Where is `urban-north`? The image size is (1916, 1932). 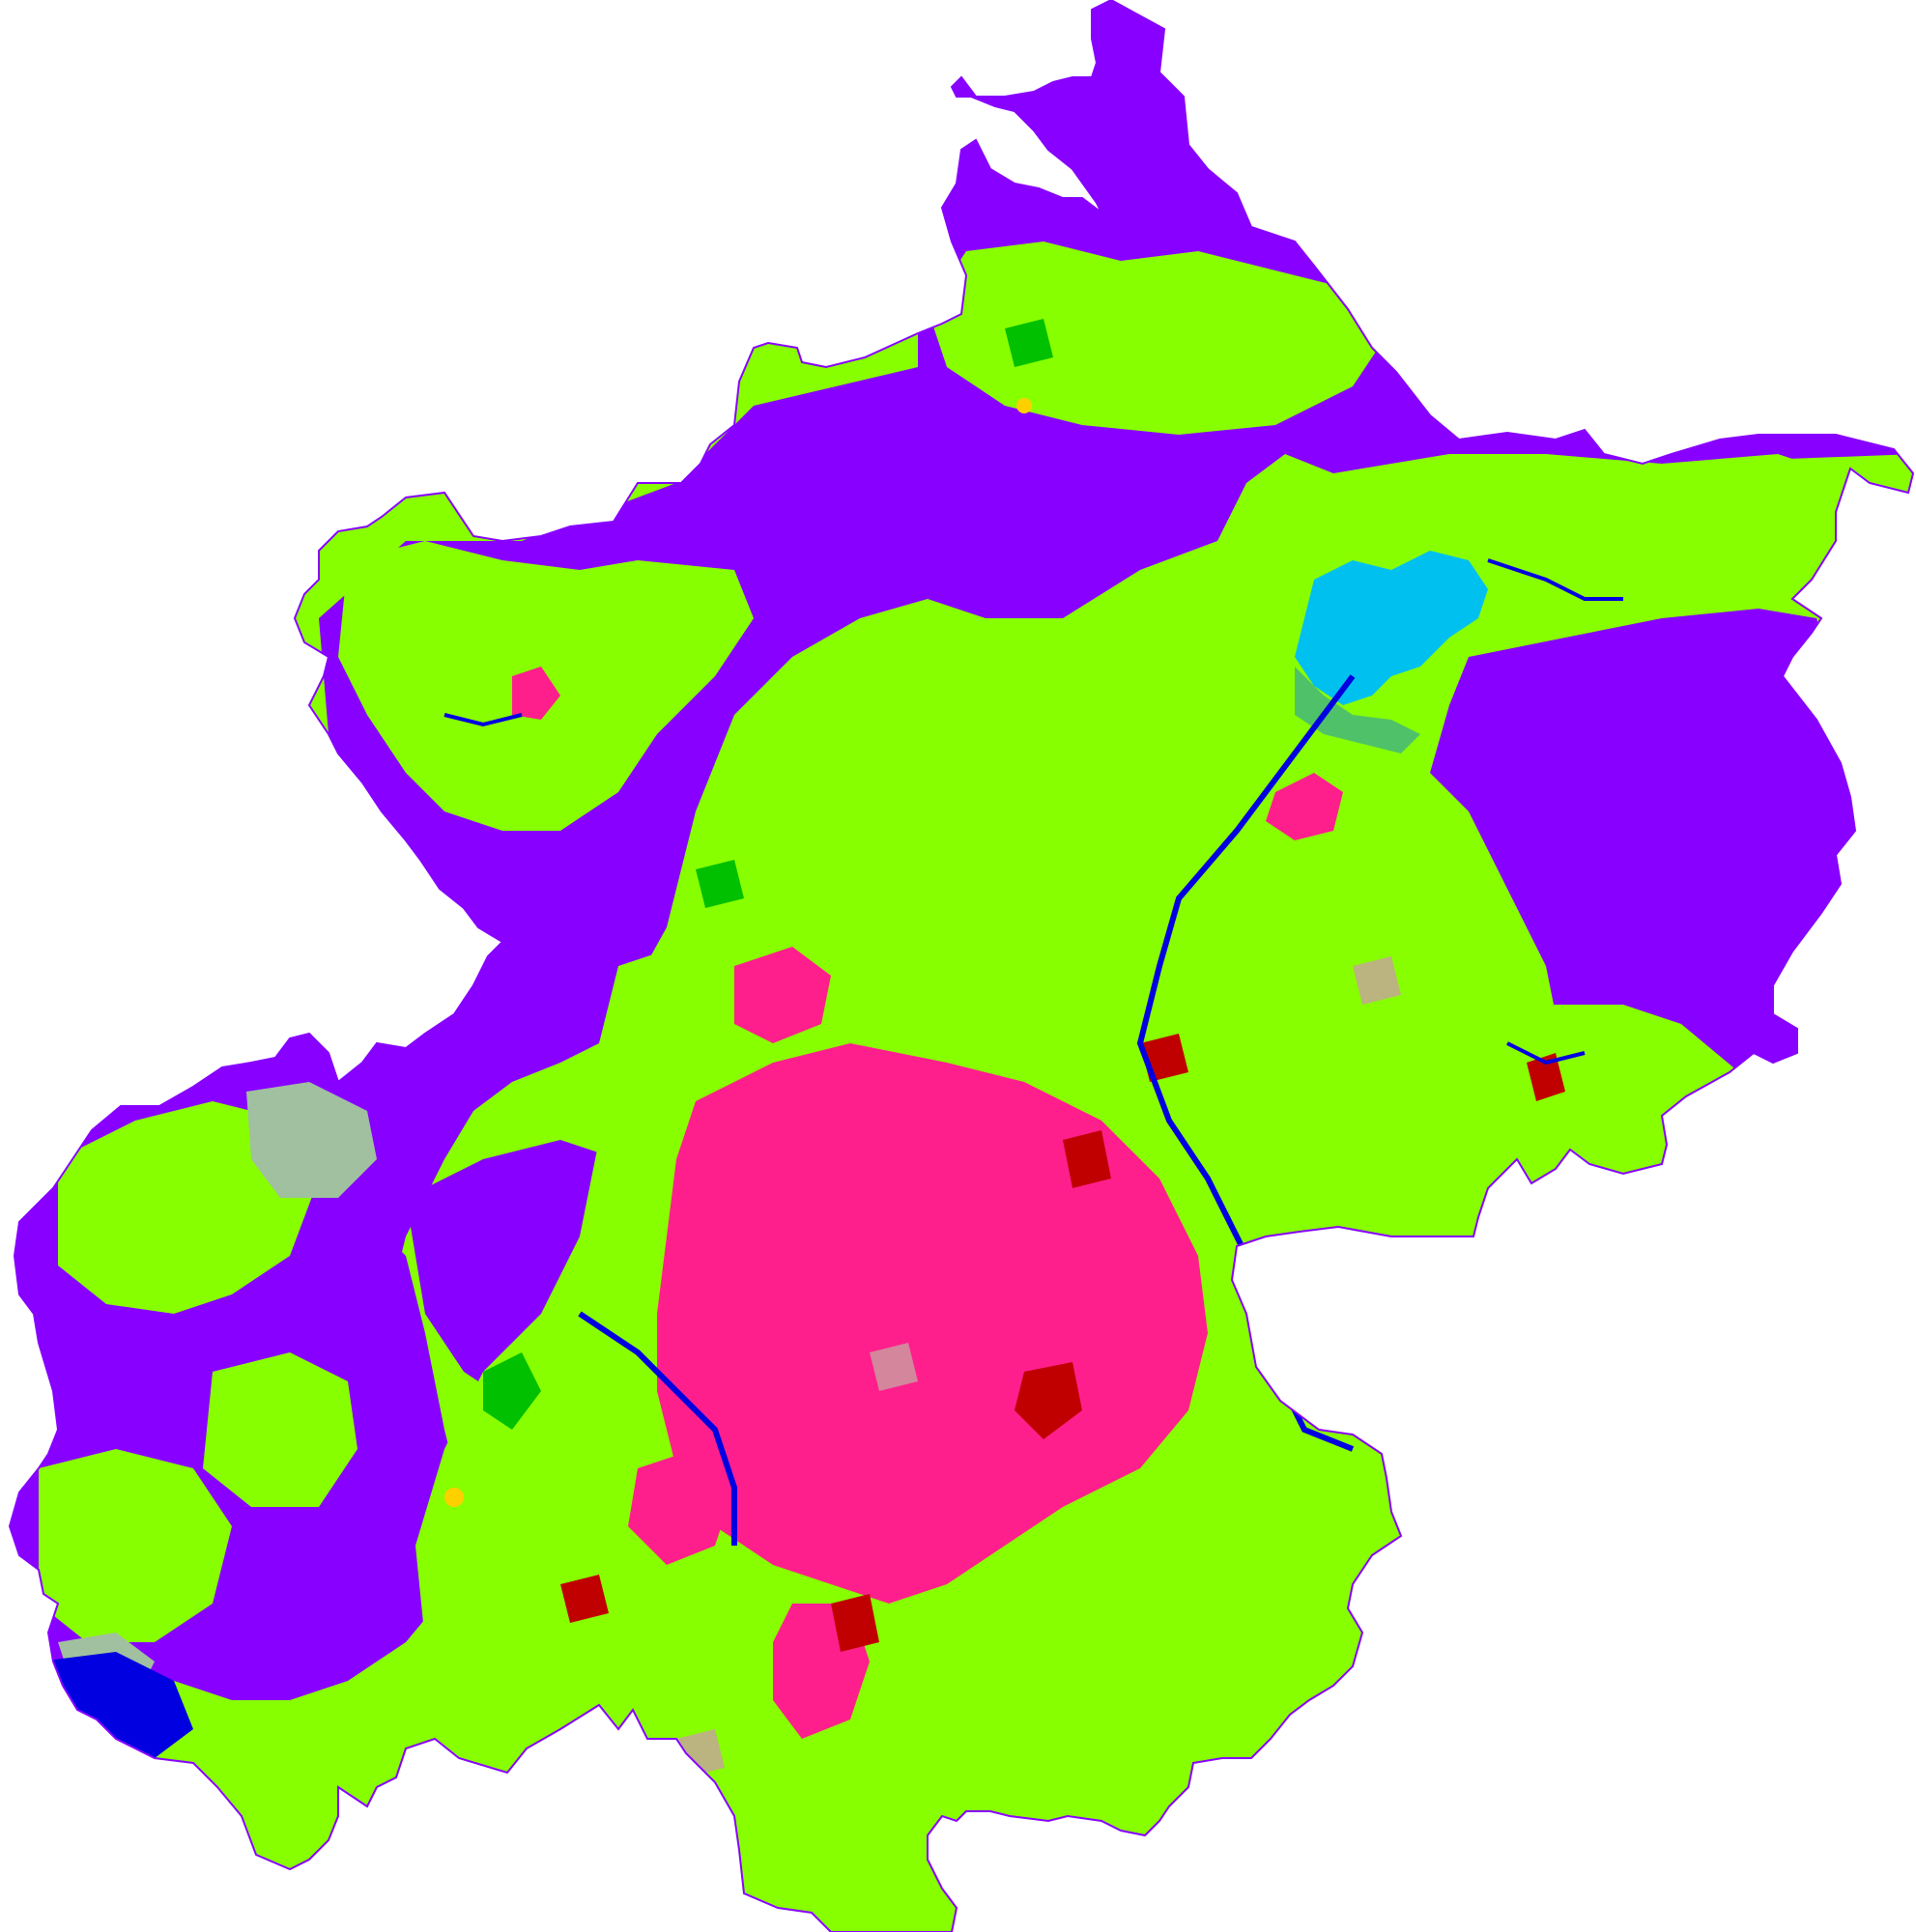
urban-north is located at coordinates (782, 995).